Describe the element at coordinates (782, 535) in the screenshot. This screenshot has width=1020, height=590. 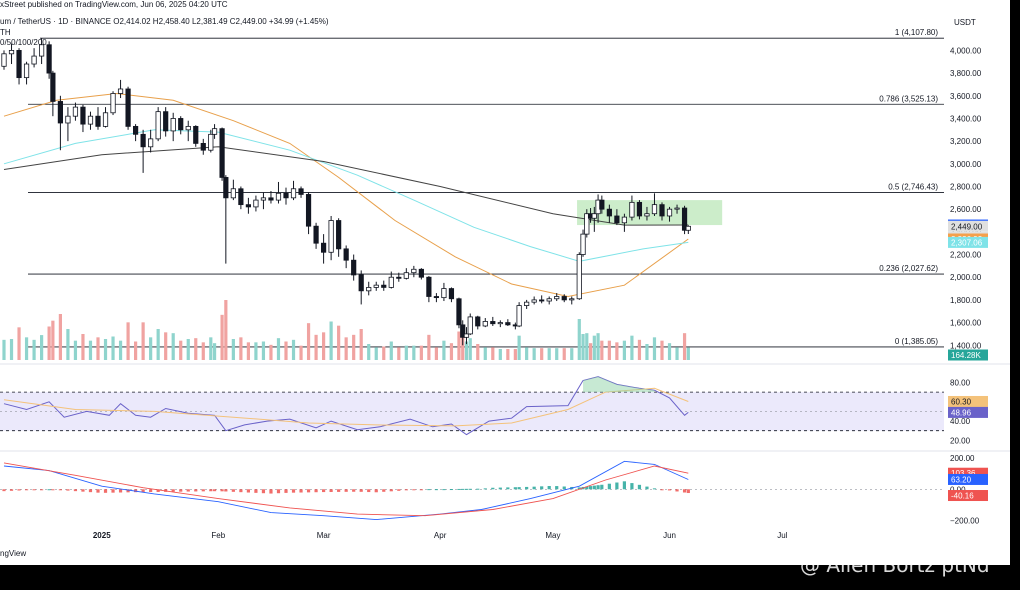
I see `time-tick-label: Jul` at that location.